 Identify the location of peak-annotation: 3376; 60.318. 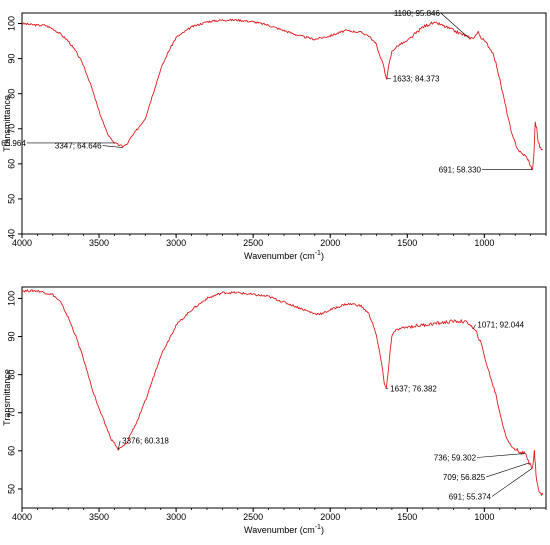
(145, 441).